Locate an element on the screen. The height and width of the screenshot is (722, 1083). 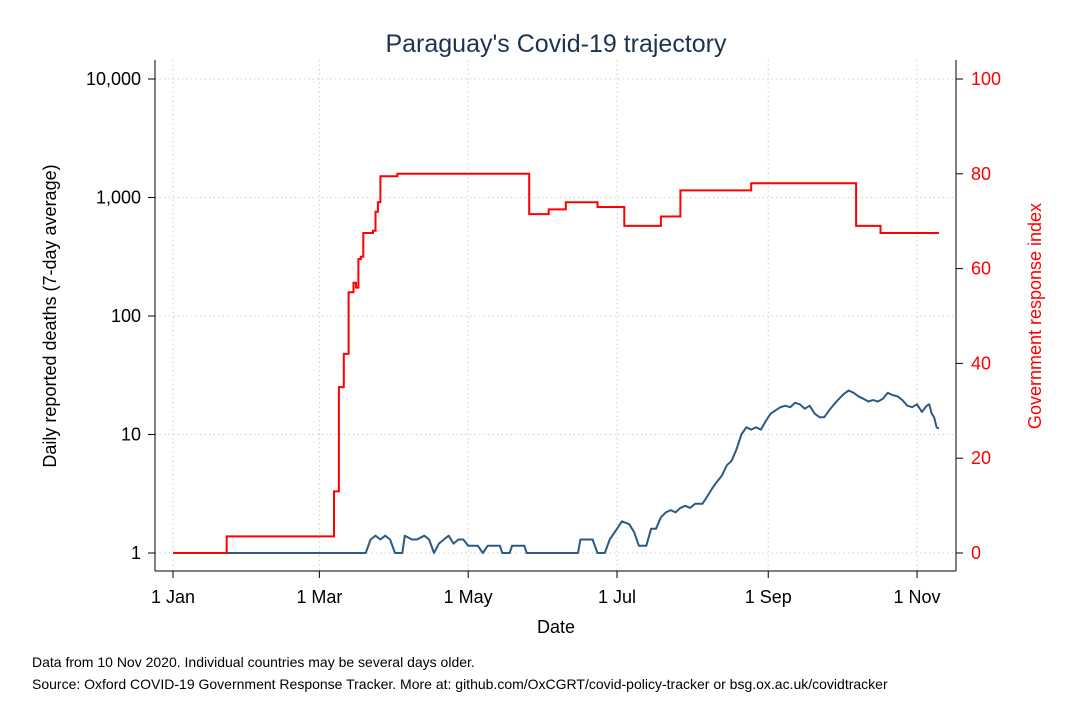
x-tick-label: 1 Jul is located at coordinates (617, 597).